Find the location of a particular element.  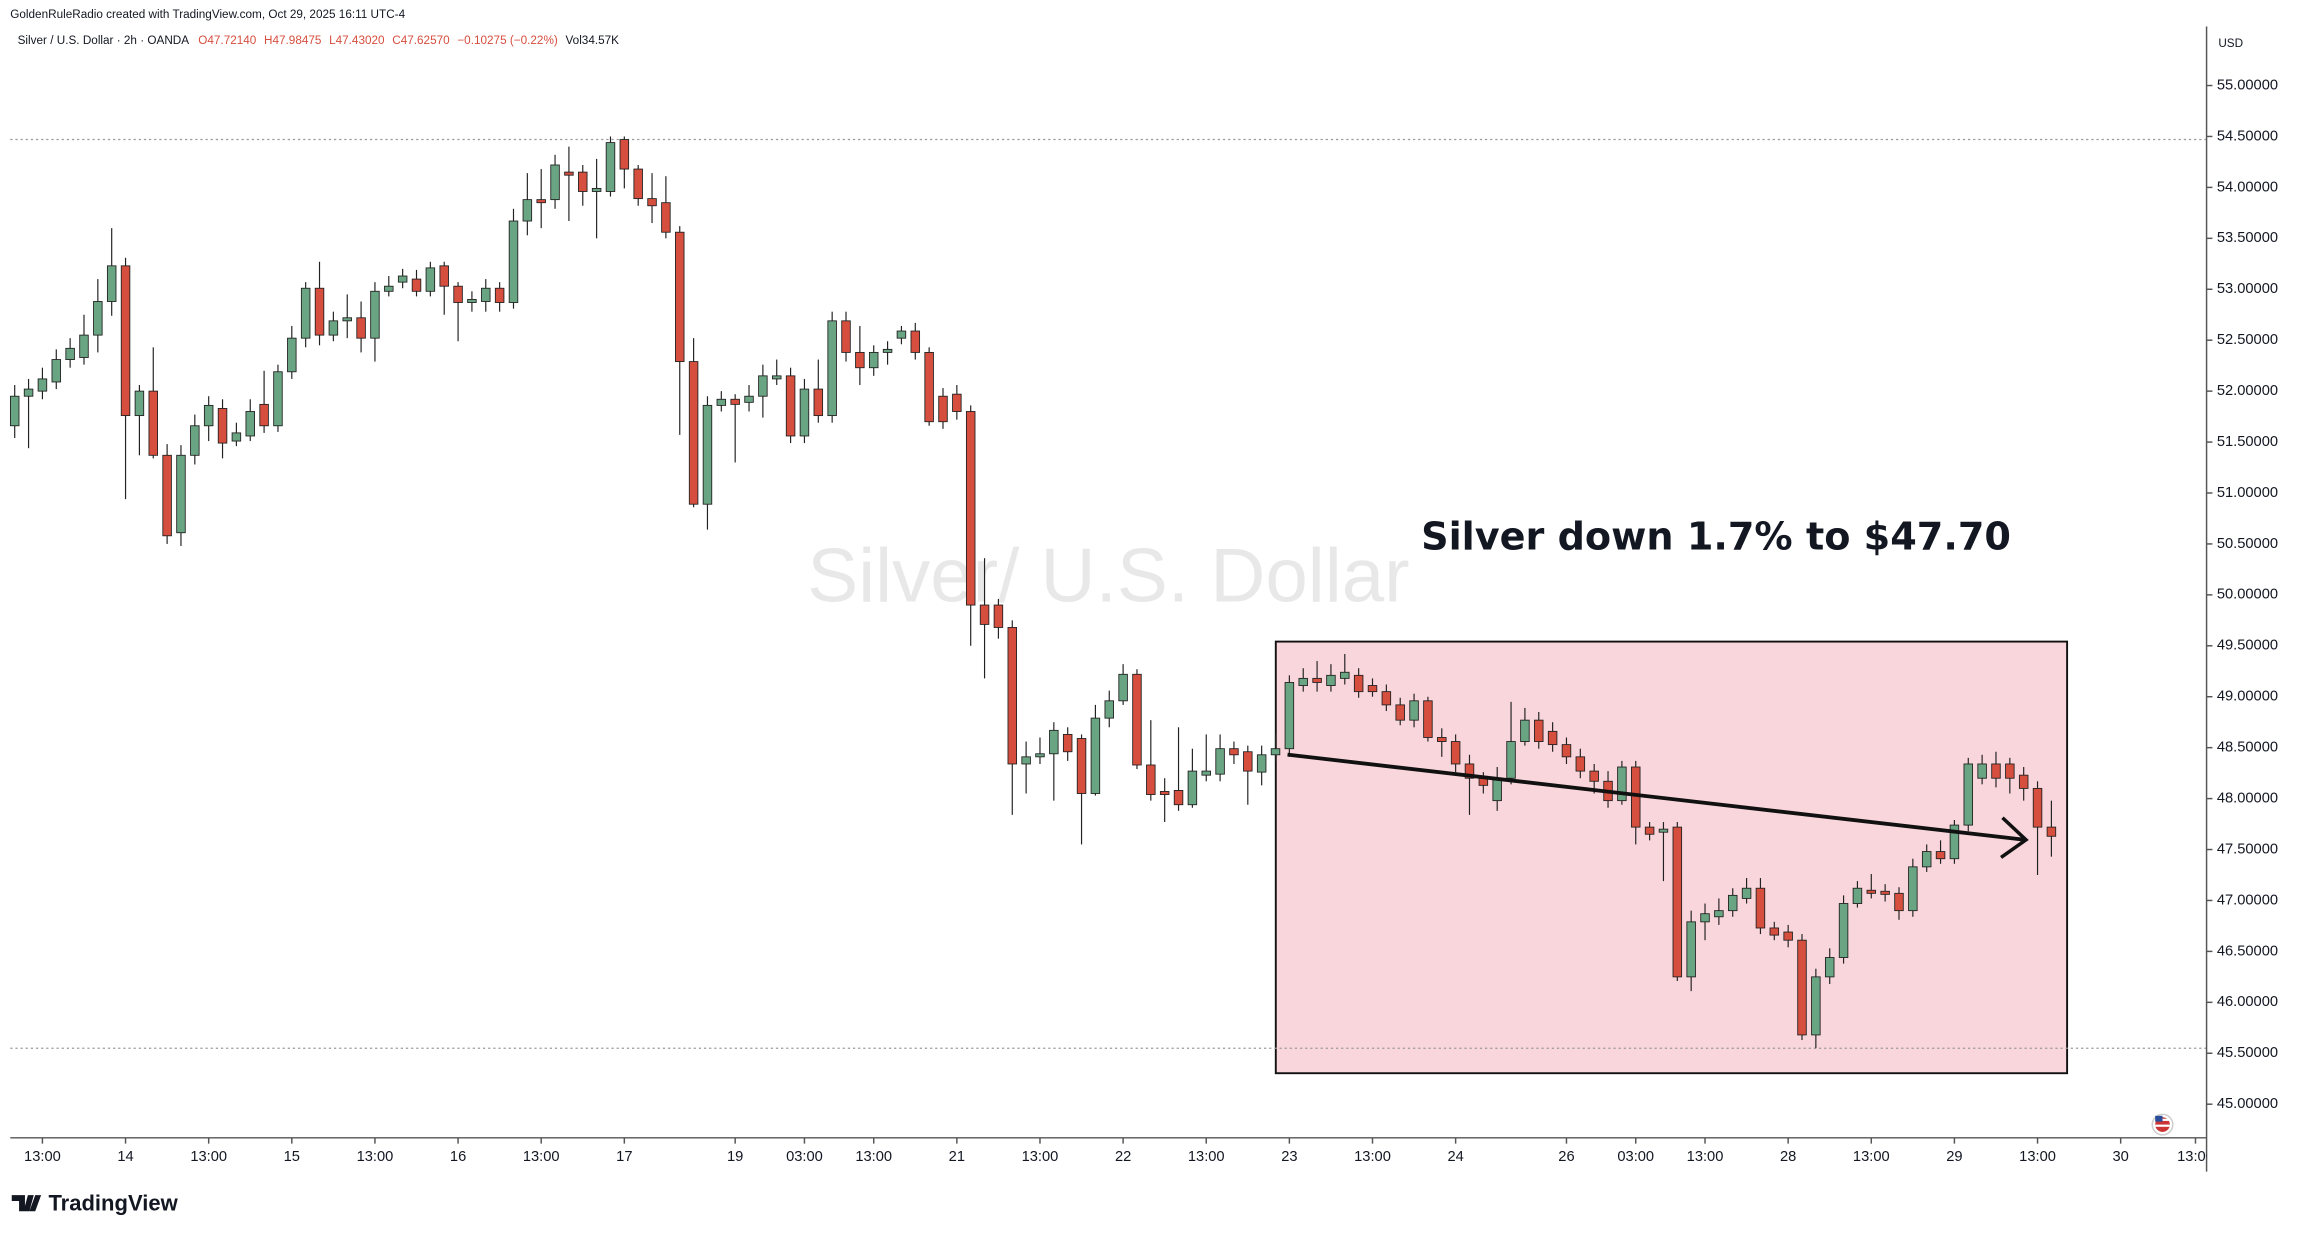

y-tick-label: 50.50000 is located at coordinates (2247, 544).